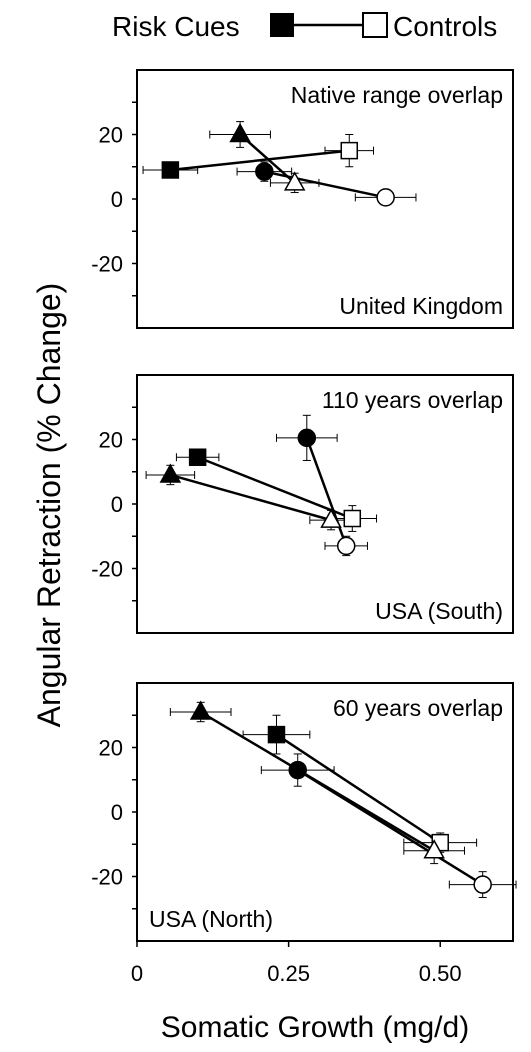 Image resolution: width=531 pixels, height=1052 pixels. What do you see at coordinates (315, 1027) in the screenshot?
I see `x-axis-label: Somatic Growth (mg/d)` at bounding box center [315, 1027].